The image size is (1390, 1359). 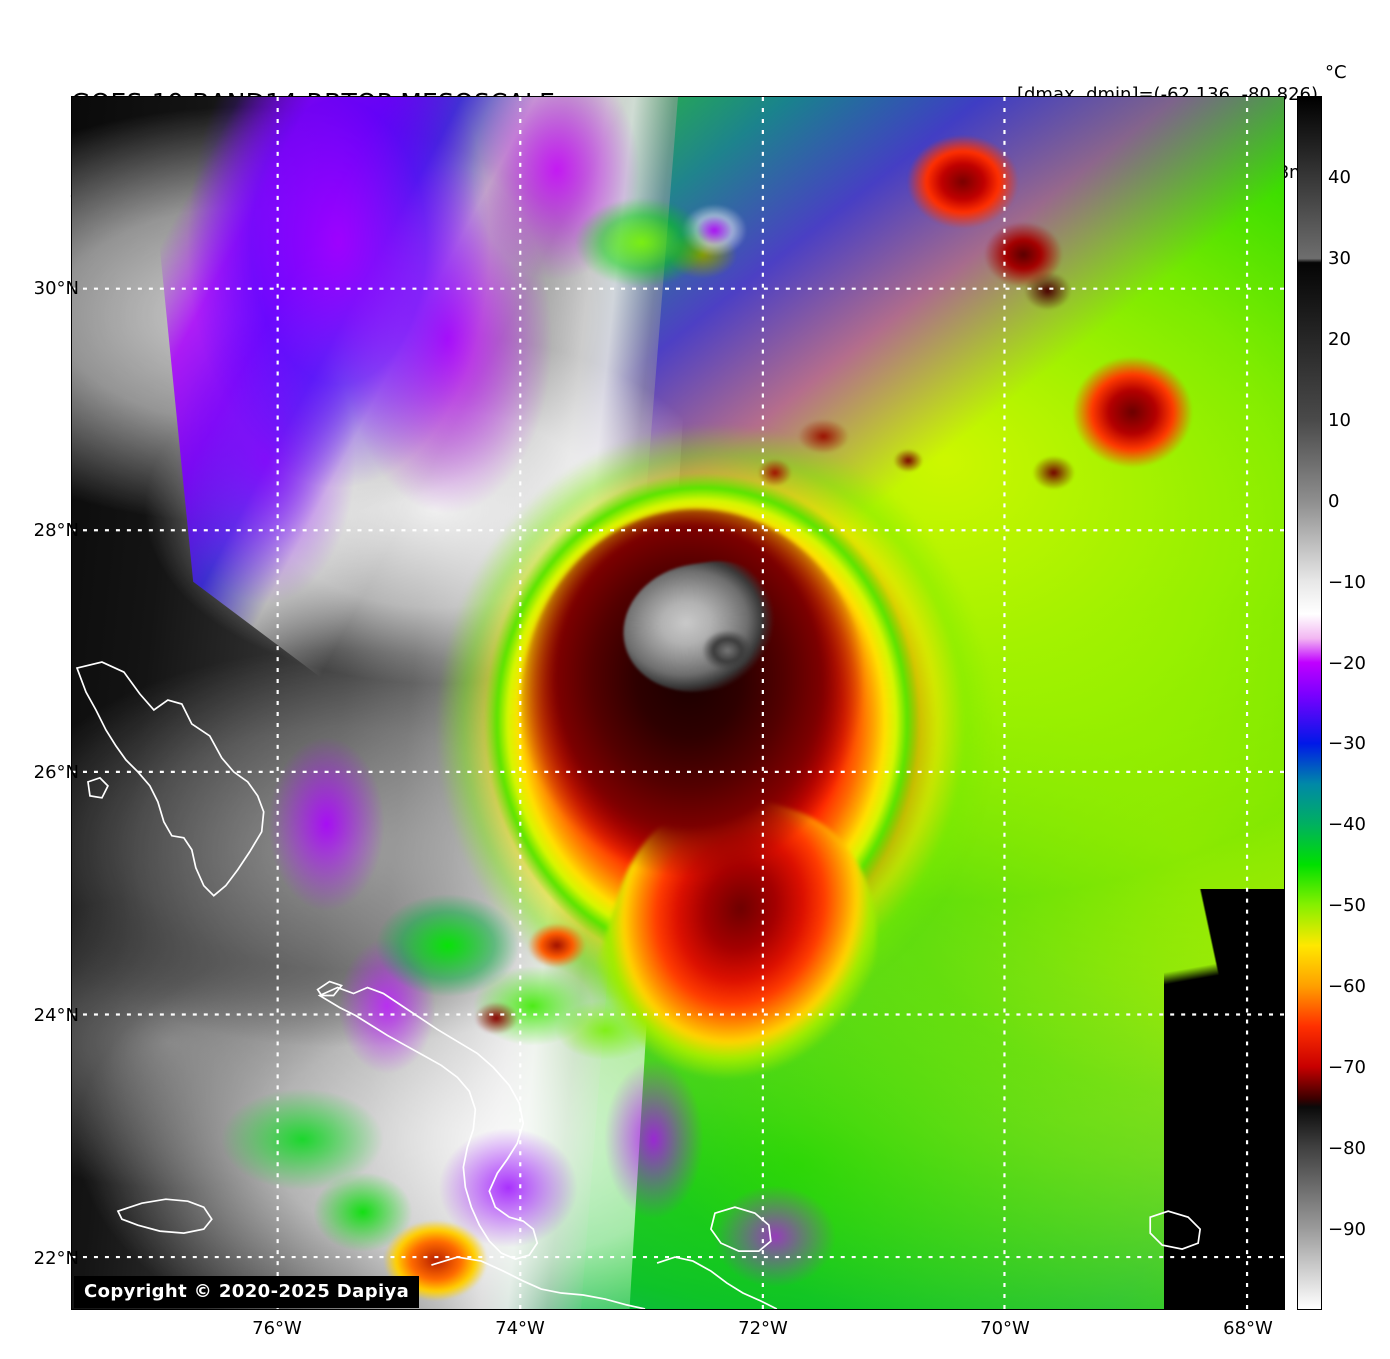 I want to click on colorbar-tick--80: −80, so click(x=1347, y=1149).